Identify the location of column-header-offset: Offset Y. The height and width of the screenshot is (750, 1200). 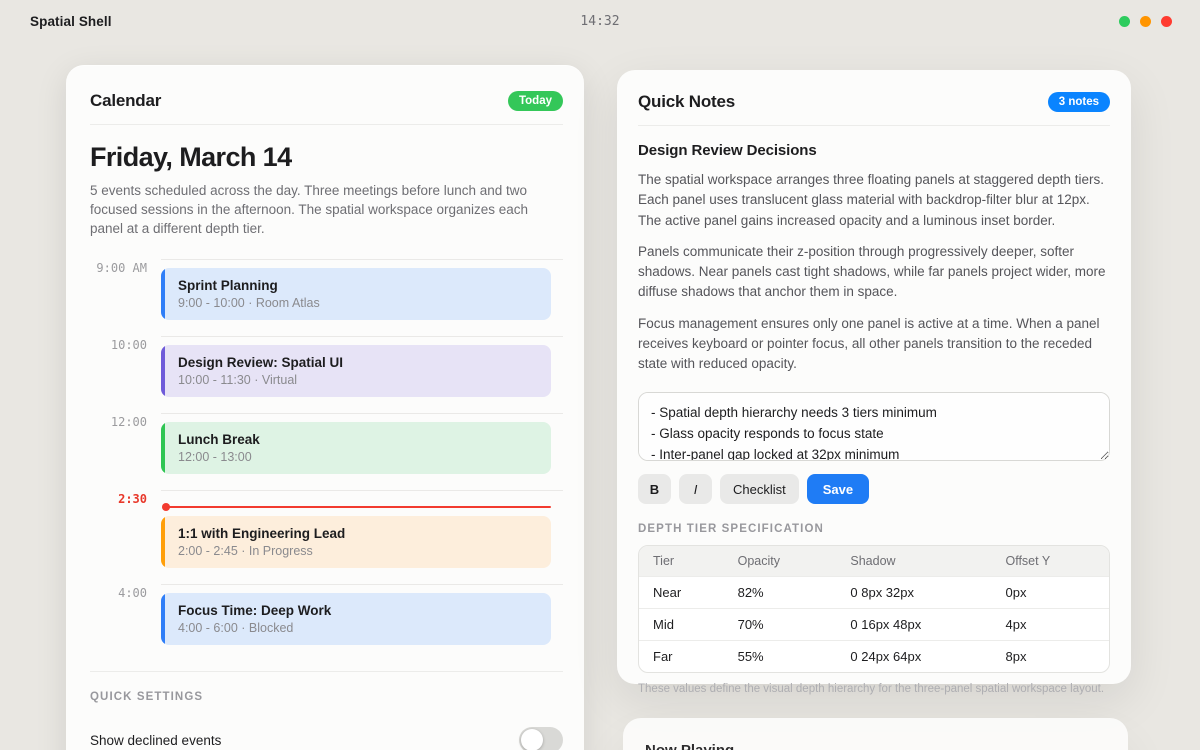
(1050, 561).